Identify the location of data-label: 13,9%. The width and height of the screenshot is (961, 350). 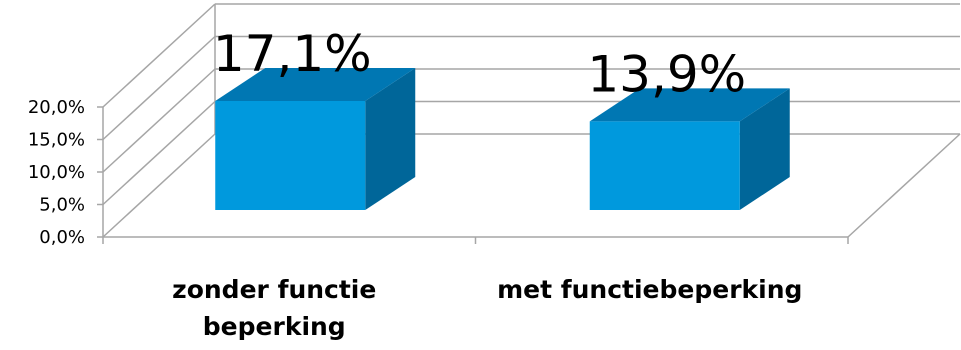
(666, 74).